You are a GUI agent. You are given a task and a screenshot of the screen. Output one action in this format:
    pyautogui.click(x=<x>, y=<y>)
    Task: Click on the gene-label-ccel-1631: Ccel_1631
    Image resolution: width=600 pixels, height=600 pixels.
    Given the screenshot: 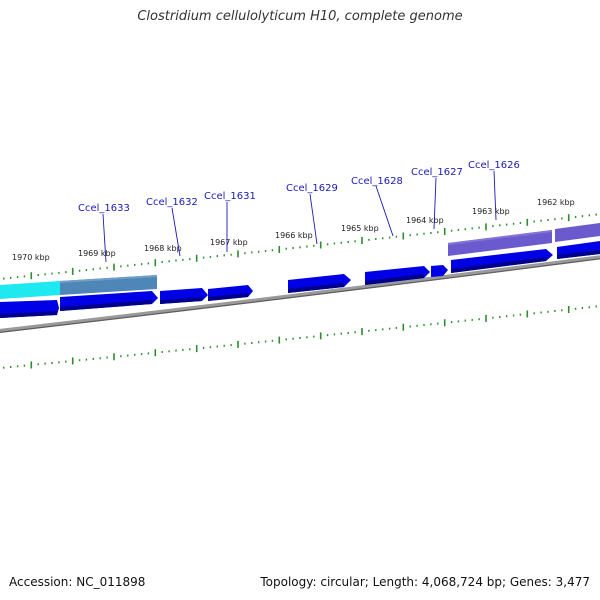 What is the action you would take?
    pyautogui.click(x=230, y=196)
    